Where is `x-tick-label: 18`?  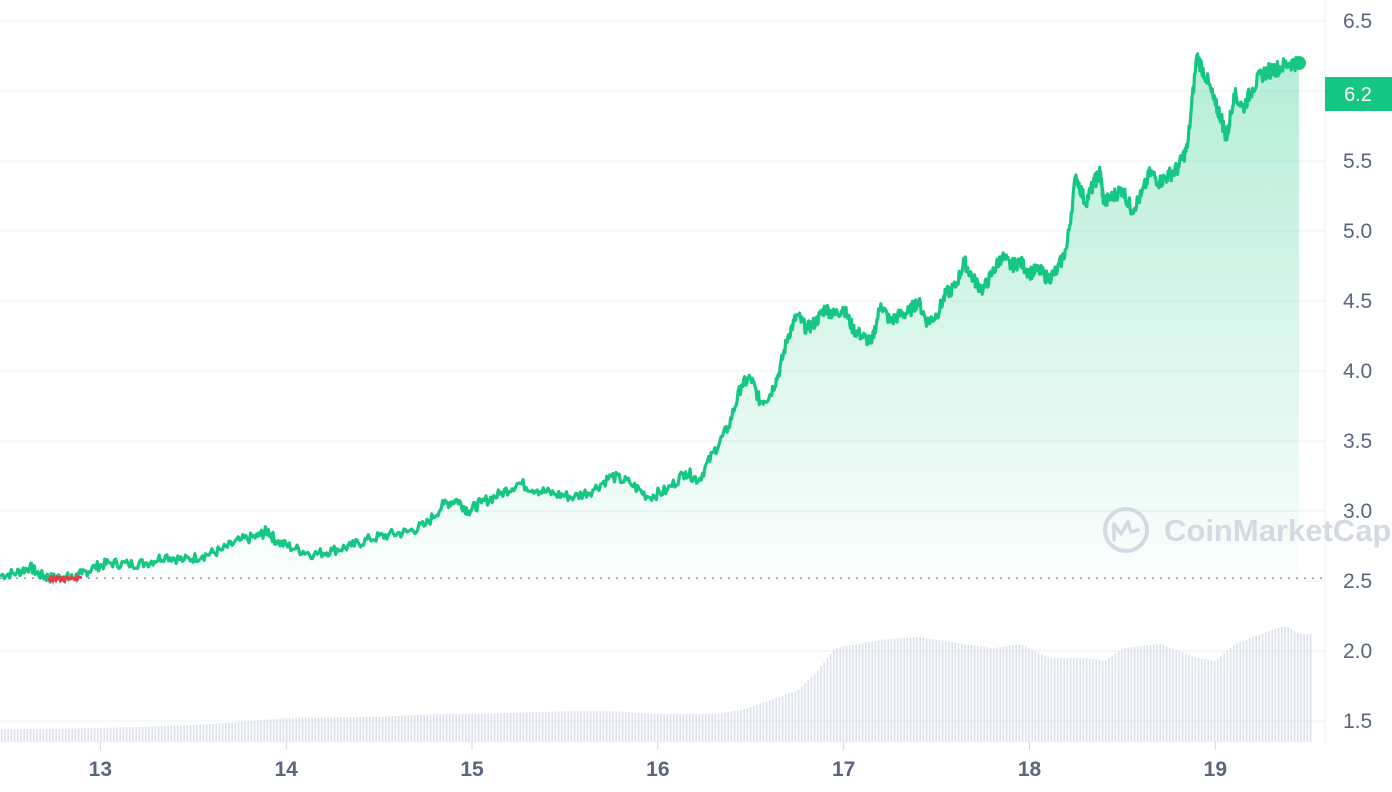 x-tick-label: 18 is located at coordinates (1030, 769).